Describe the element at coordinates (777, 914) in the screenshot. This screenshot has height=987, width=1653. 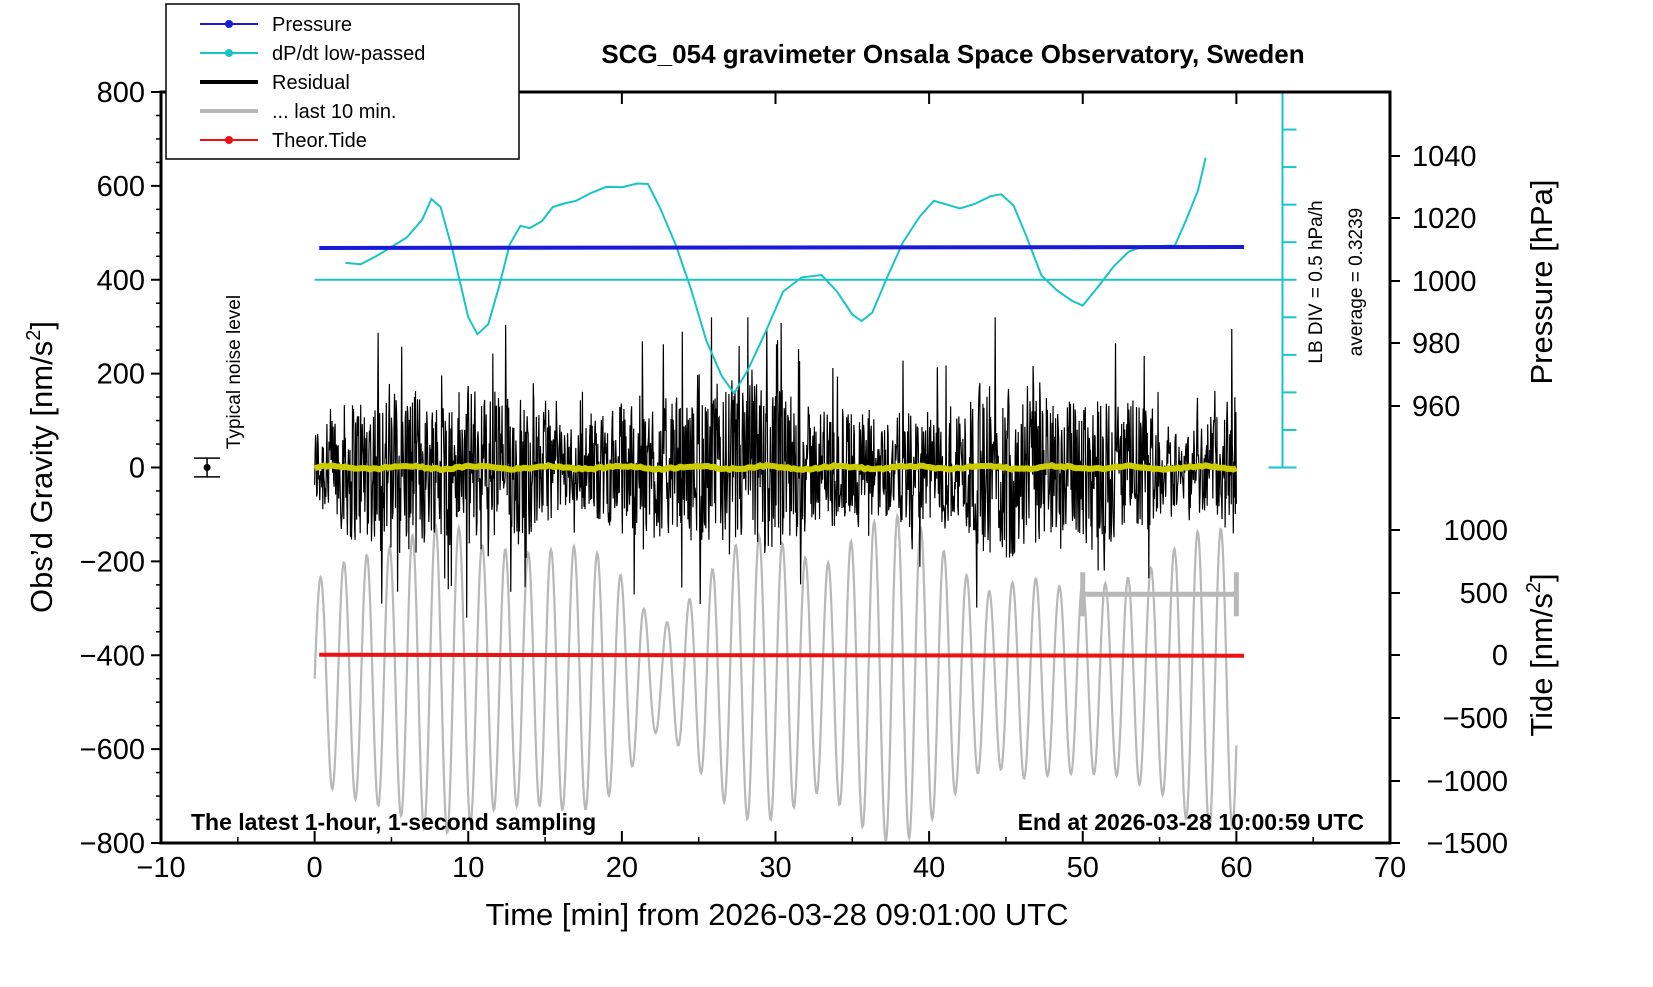
I see `x-axis-label: Time [min] from 2026-03-28 09:01:00 UTC` at that location.